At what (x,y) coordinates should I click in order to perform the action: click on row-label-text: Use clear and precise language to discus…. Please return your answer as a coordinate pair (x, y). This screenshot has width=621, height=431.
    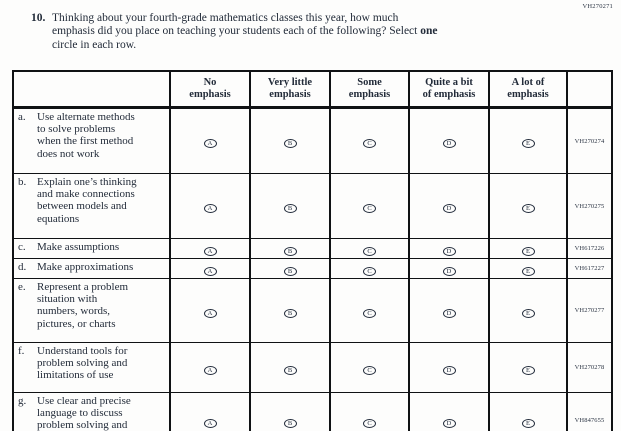
    Looking at the image, I should click on (84, 413).